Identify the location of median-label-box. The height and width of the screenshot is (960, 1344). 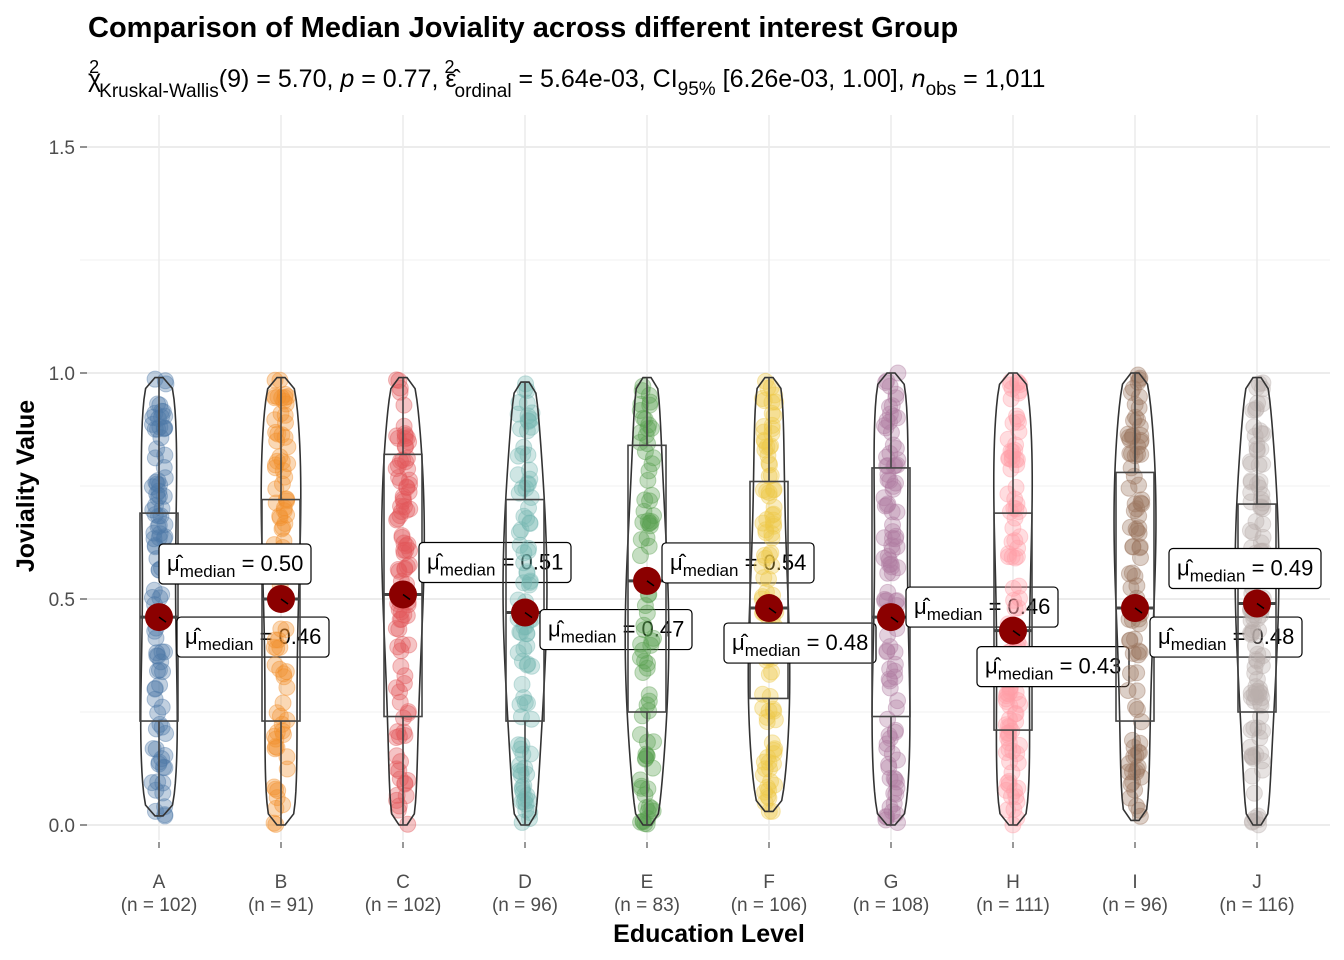
(1053, 667).